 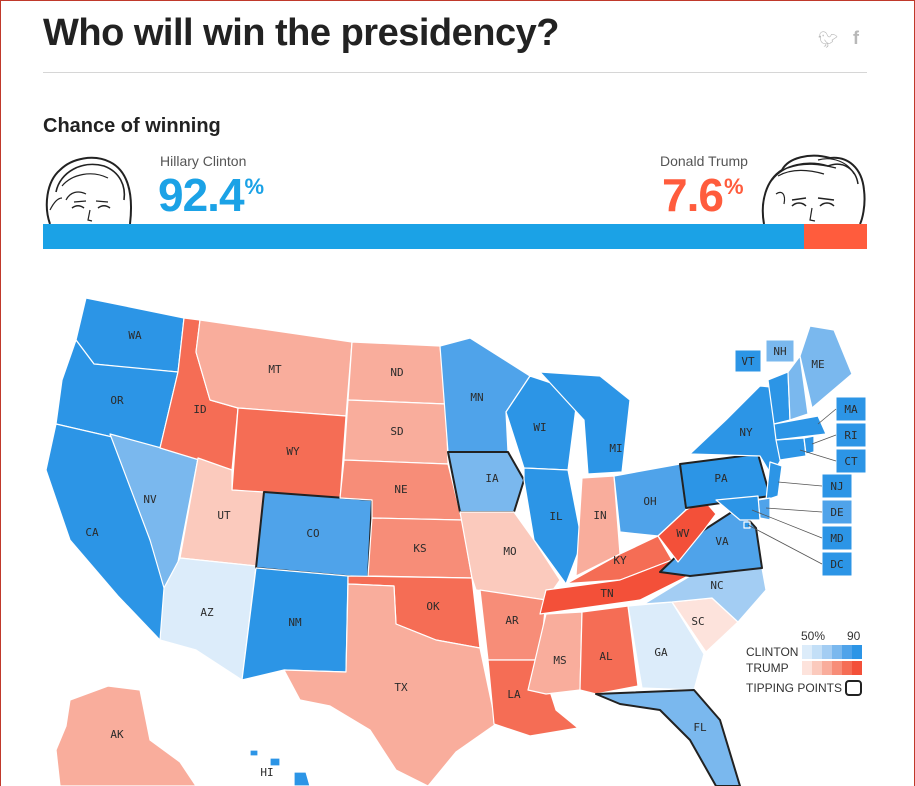 What do you see at coordinates (716, 585) in the screenshot?
I see `label-nc: NC` at bounding box center [716, 585].